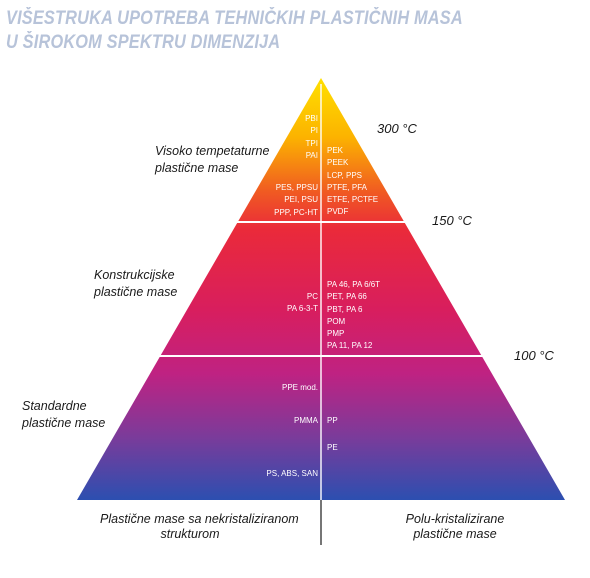 The image size is (590, 578). What do you see at coordinates (455, 519) in the screenshot?
I see `bottom-label-semicrystalline-line1: Polu-kristalizirane` at bounding box center [455, 519].